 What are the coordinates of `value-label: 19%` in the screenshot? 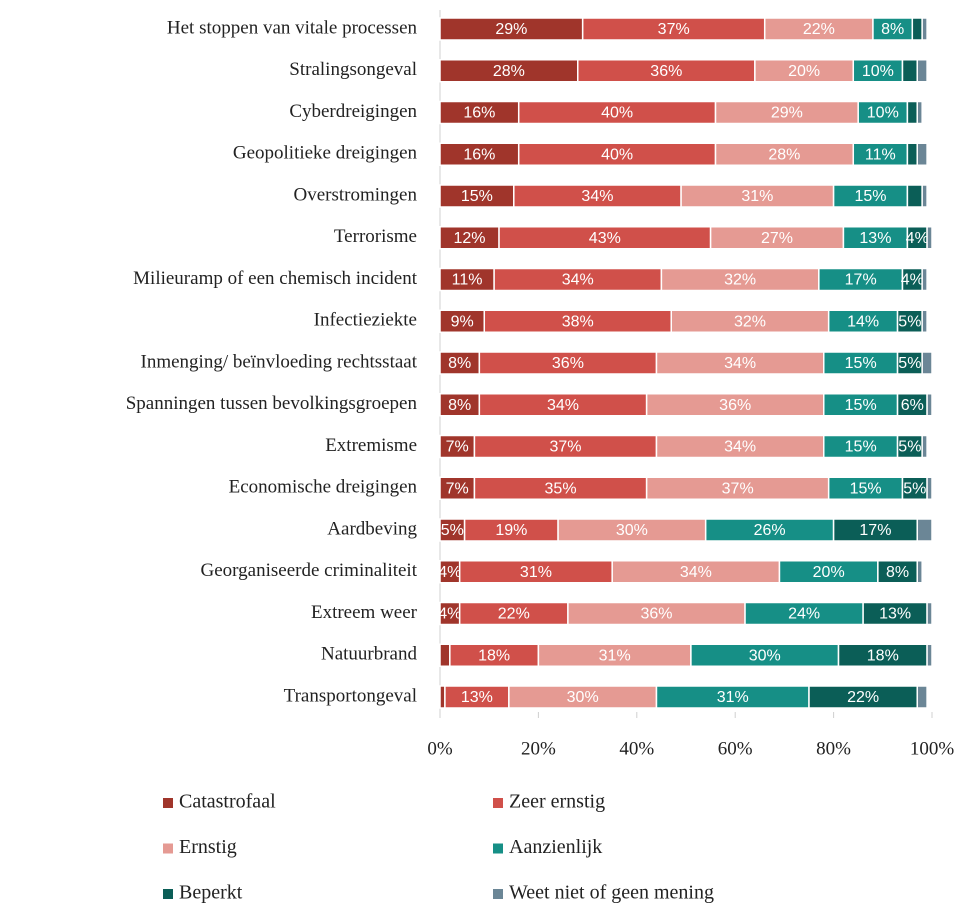 It's located at (511, 530).